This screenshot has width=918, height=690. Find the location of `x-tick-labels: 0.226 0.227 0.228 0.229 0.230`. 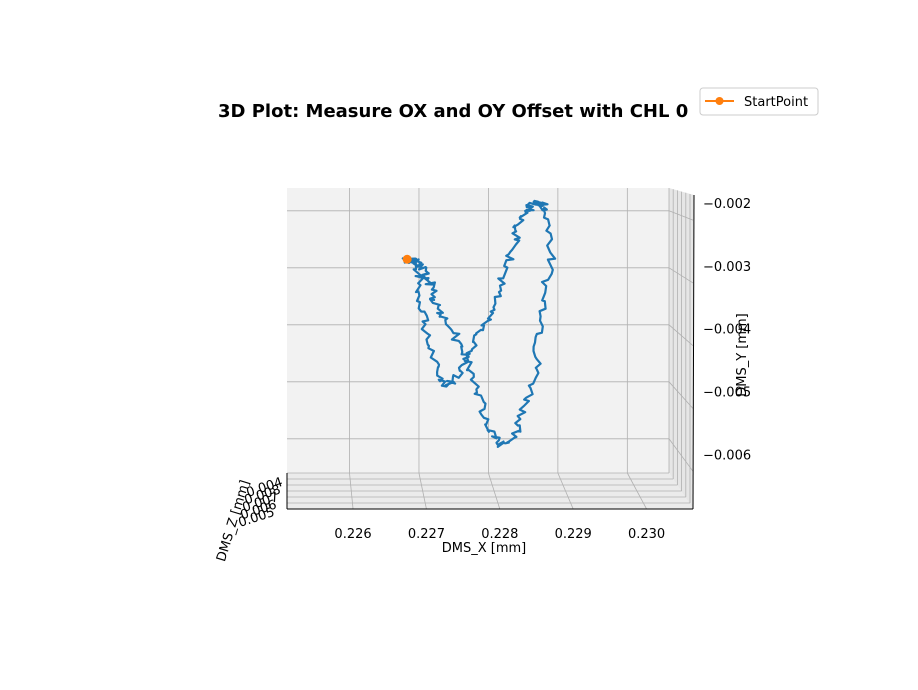

x-tick-labels: 0.226 0.227 0.228 0.229 0.230 is located at coordinates (499, 534).